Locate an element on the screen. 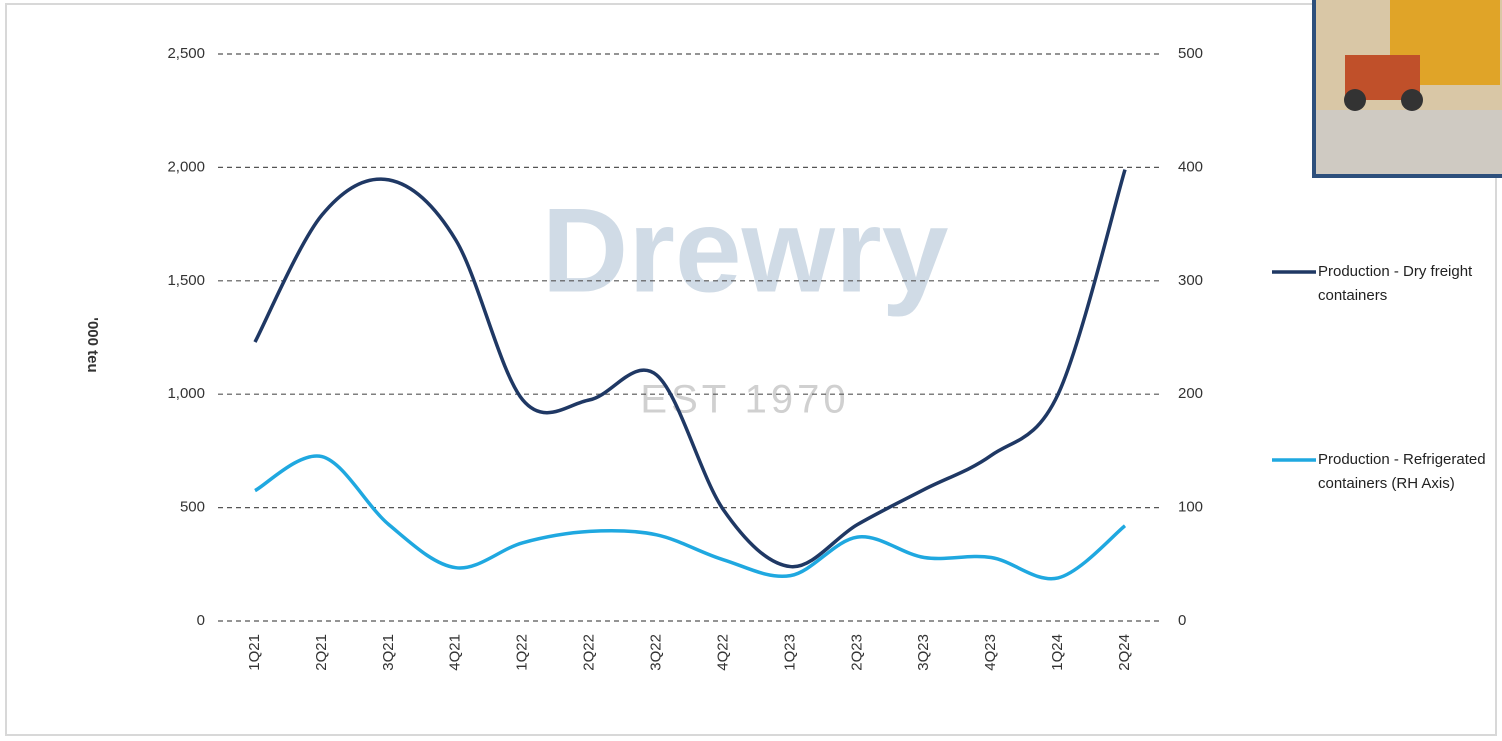  y2-tick-label: 0 is located at coordinates (1182, 620).